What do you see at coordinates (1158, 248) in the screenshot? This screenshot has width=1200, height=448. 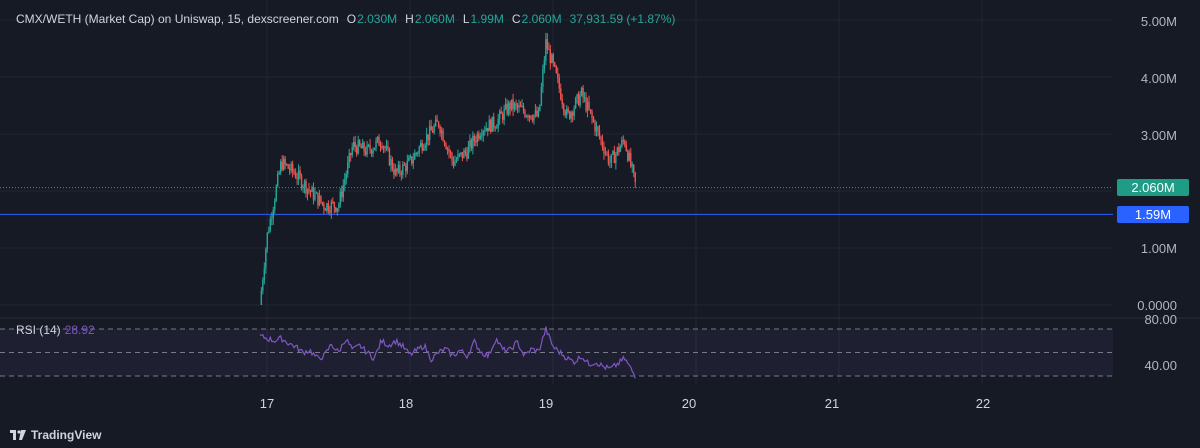 I see `price-axis-label: 1.00M` at bounding box center [1158, 248].